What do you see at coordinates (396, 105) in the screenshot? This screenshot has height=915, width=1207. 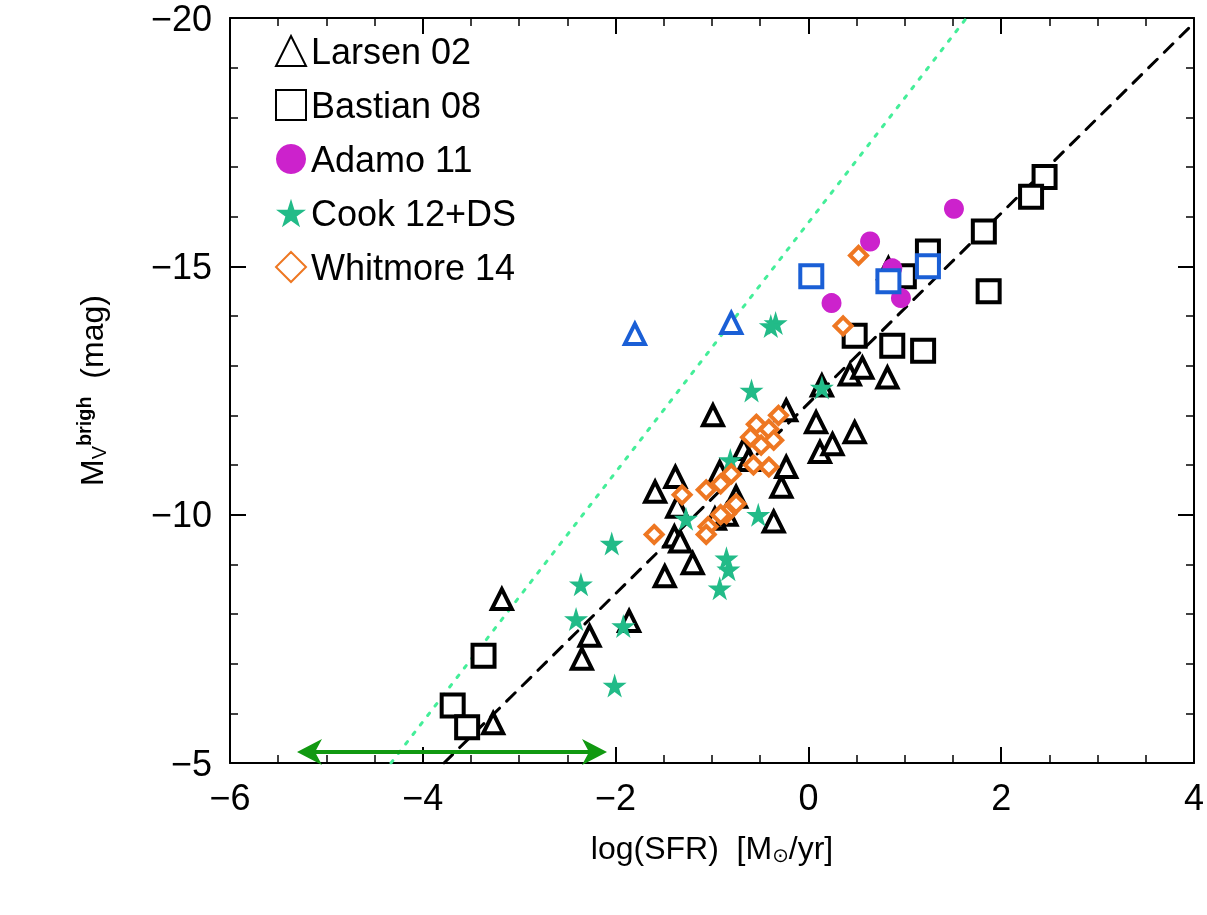 I see `legend-label: Bastian 08` at bounding box center [396, 105].